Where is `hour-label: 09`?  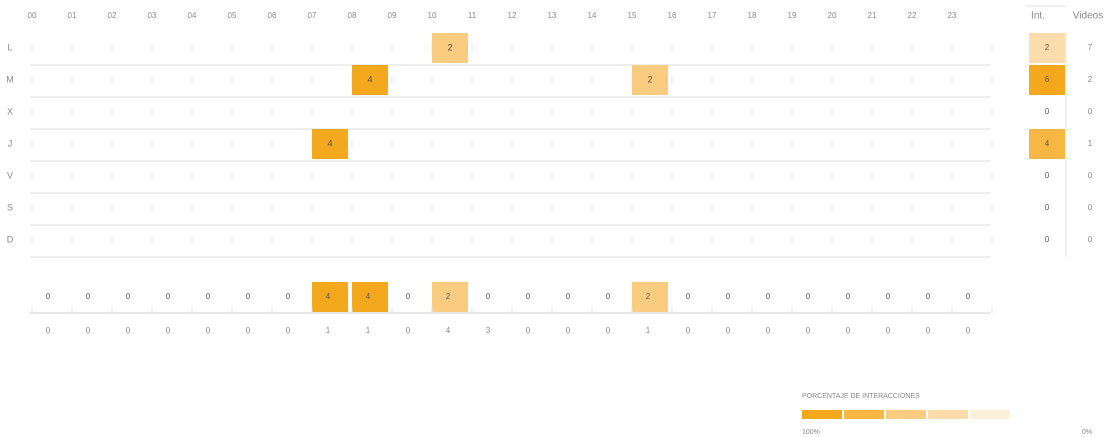 hour-label: 09 is located at coordinates (392, 15).